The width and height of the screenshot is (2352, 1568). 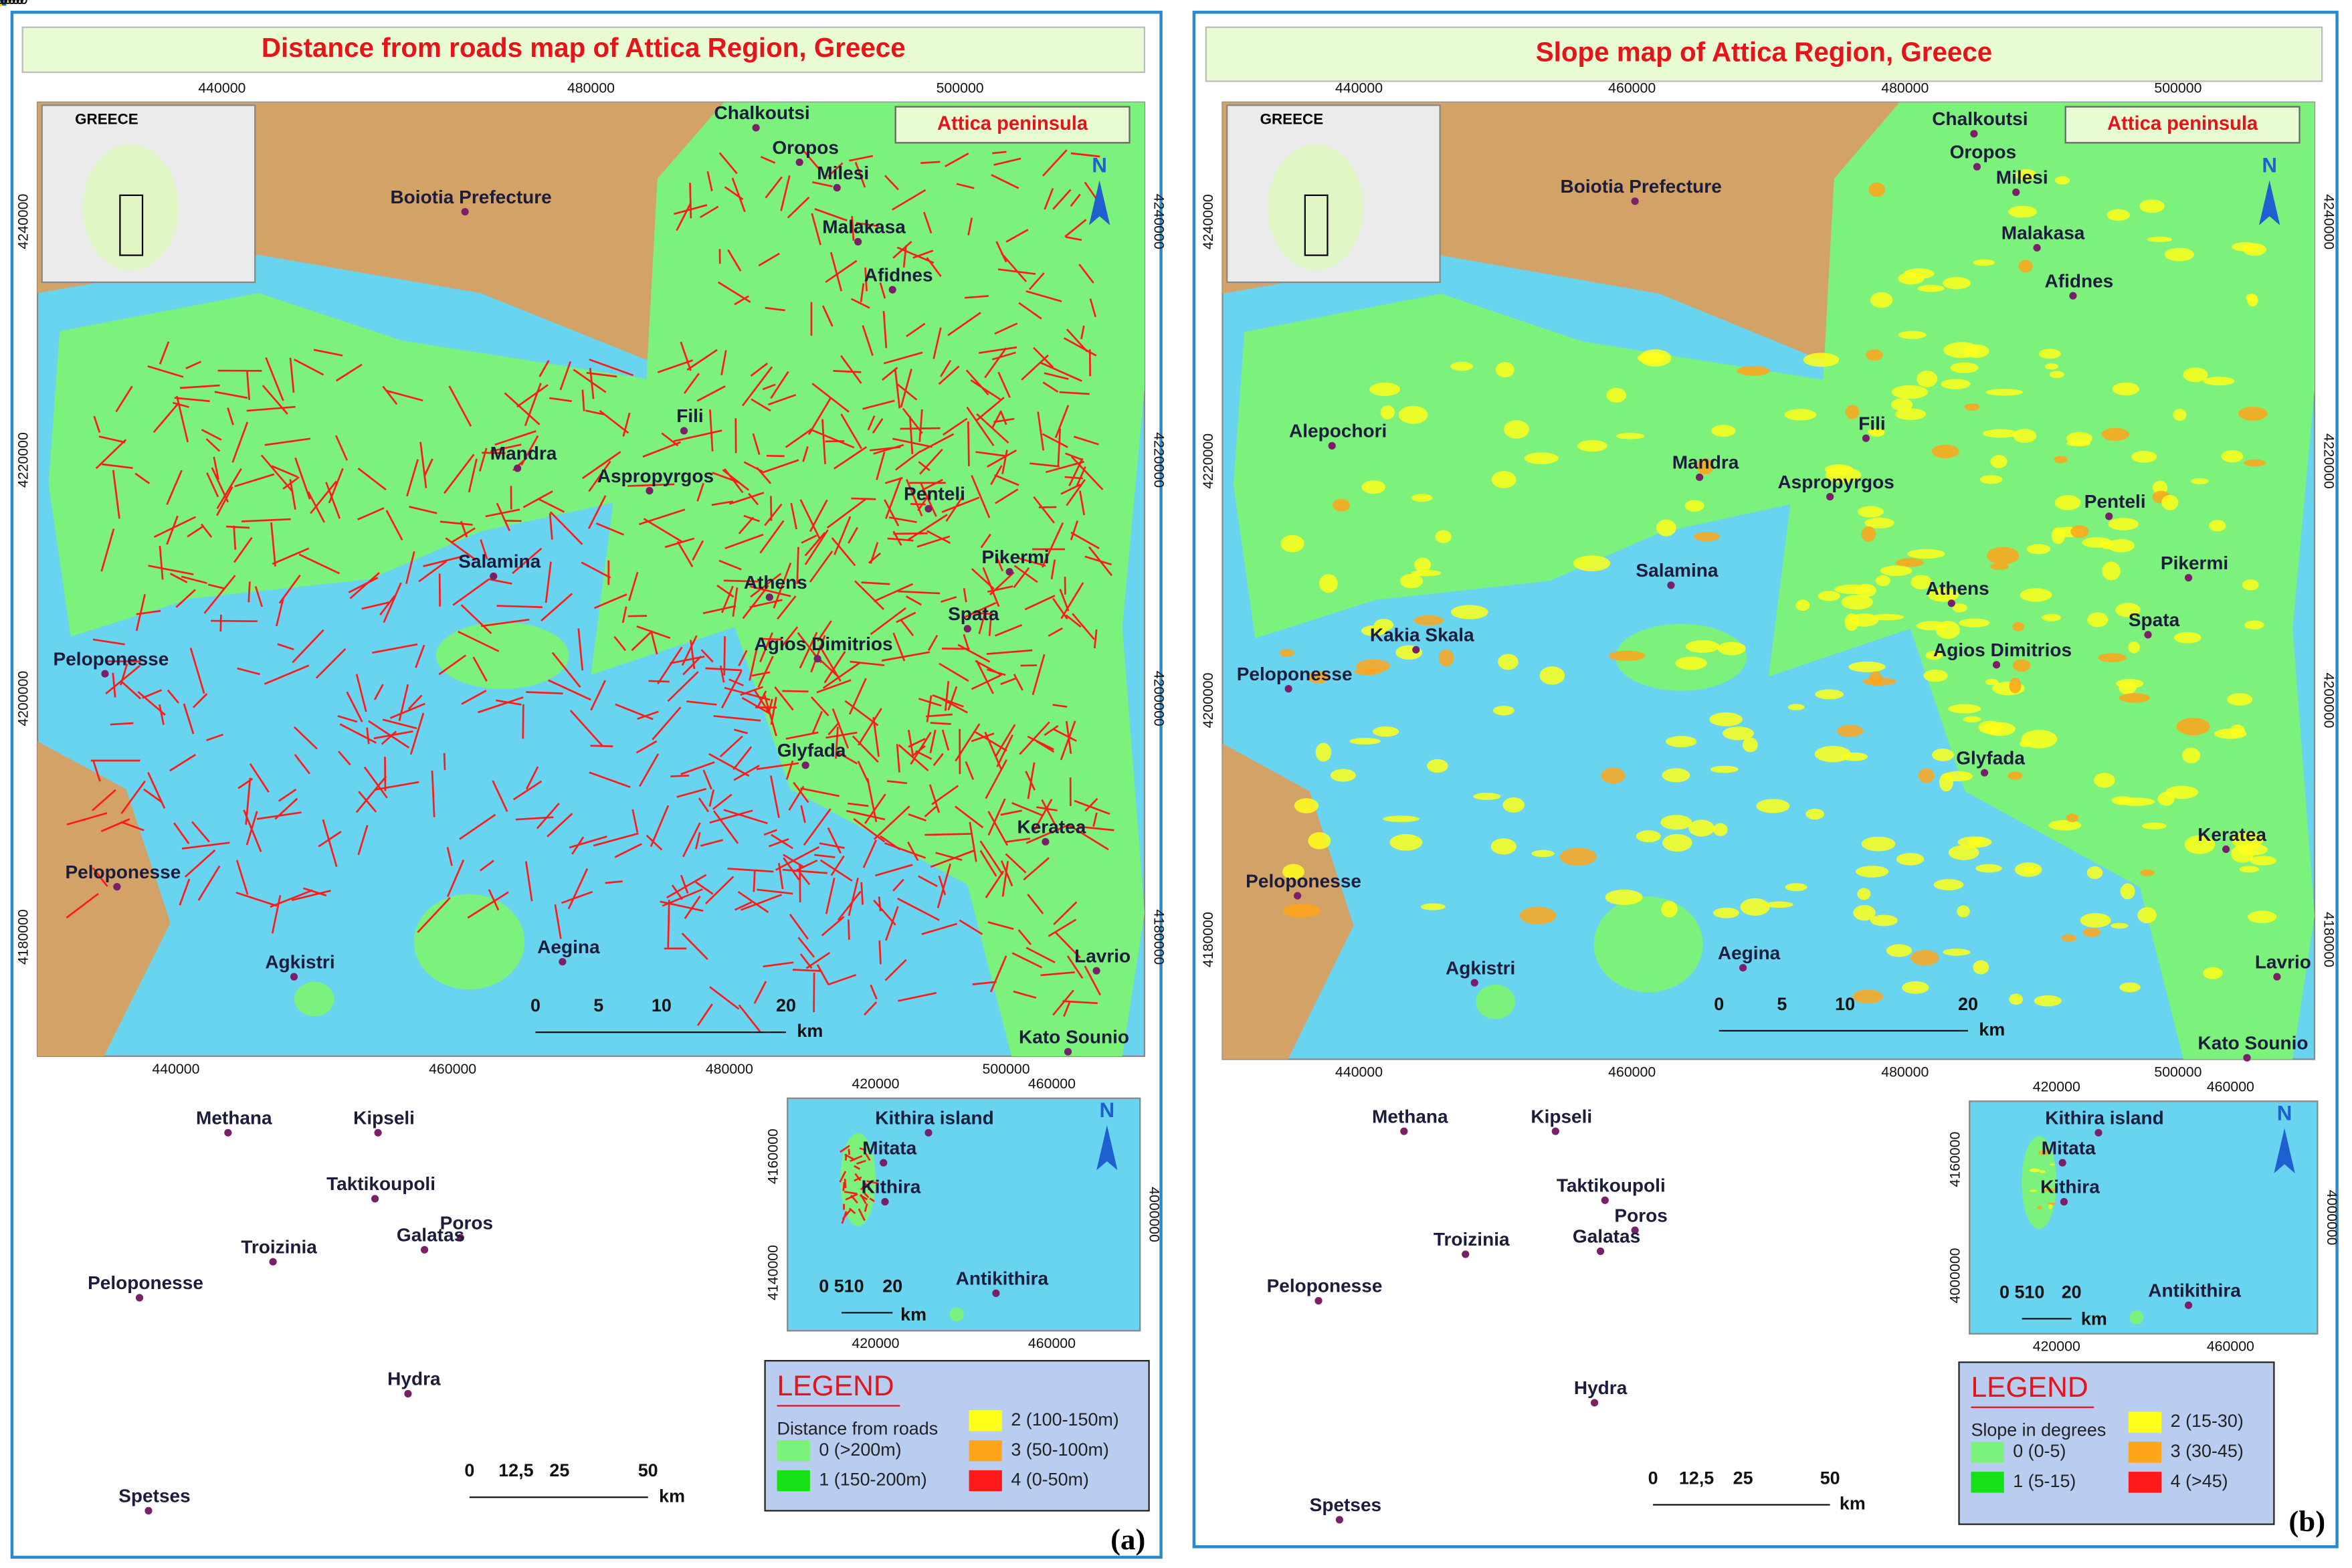 What do you see at coordinates (2194, 563) in the screenshot?
I see `place-label: Pikermi` at bounding box center [2194, 563].